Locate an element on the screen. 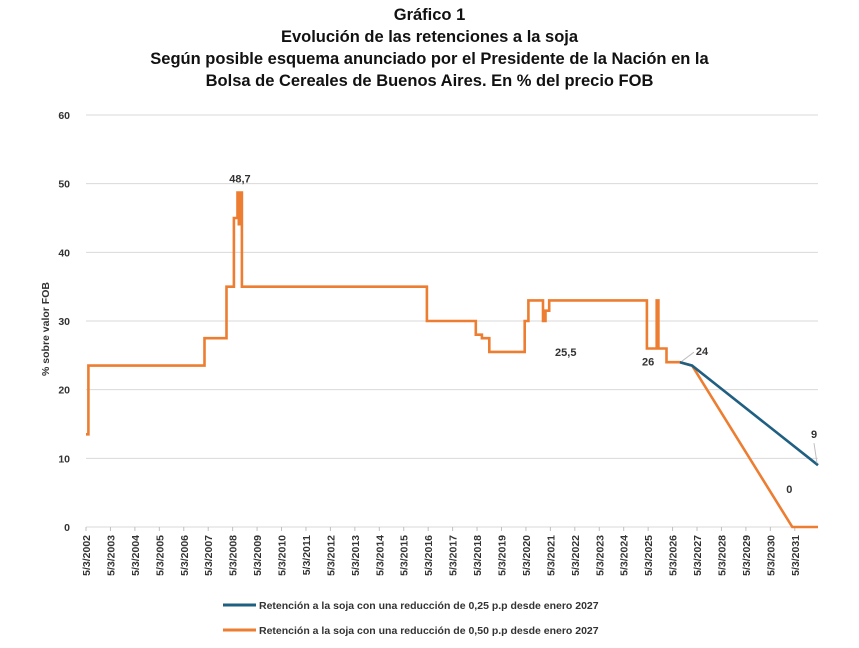  x-tick-label: 5/3/2013 is located at coordinates (356, 555).